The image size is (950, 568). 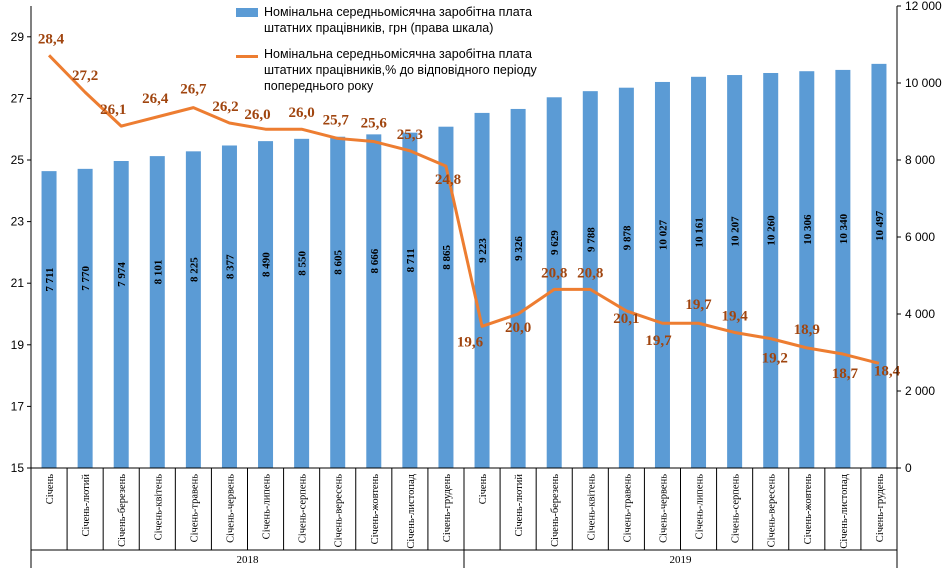 What do you see at coordinates (374, 124) in the screenshot?
I see `line-value-label: 25,6` at bounding box center [374, 124].